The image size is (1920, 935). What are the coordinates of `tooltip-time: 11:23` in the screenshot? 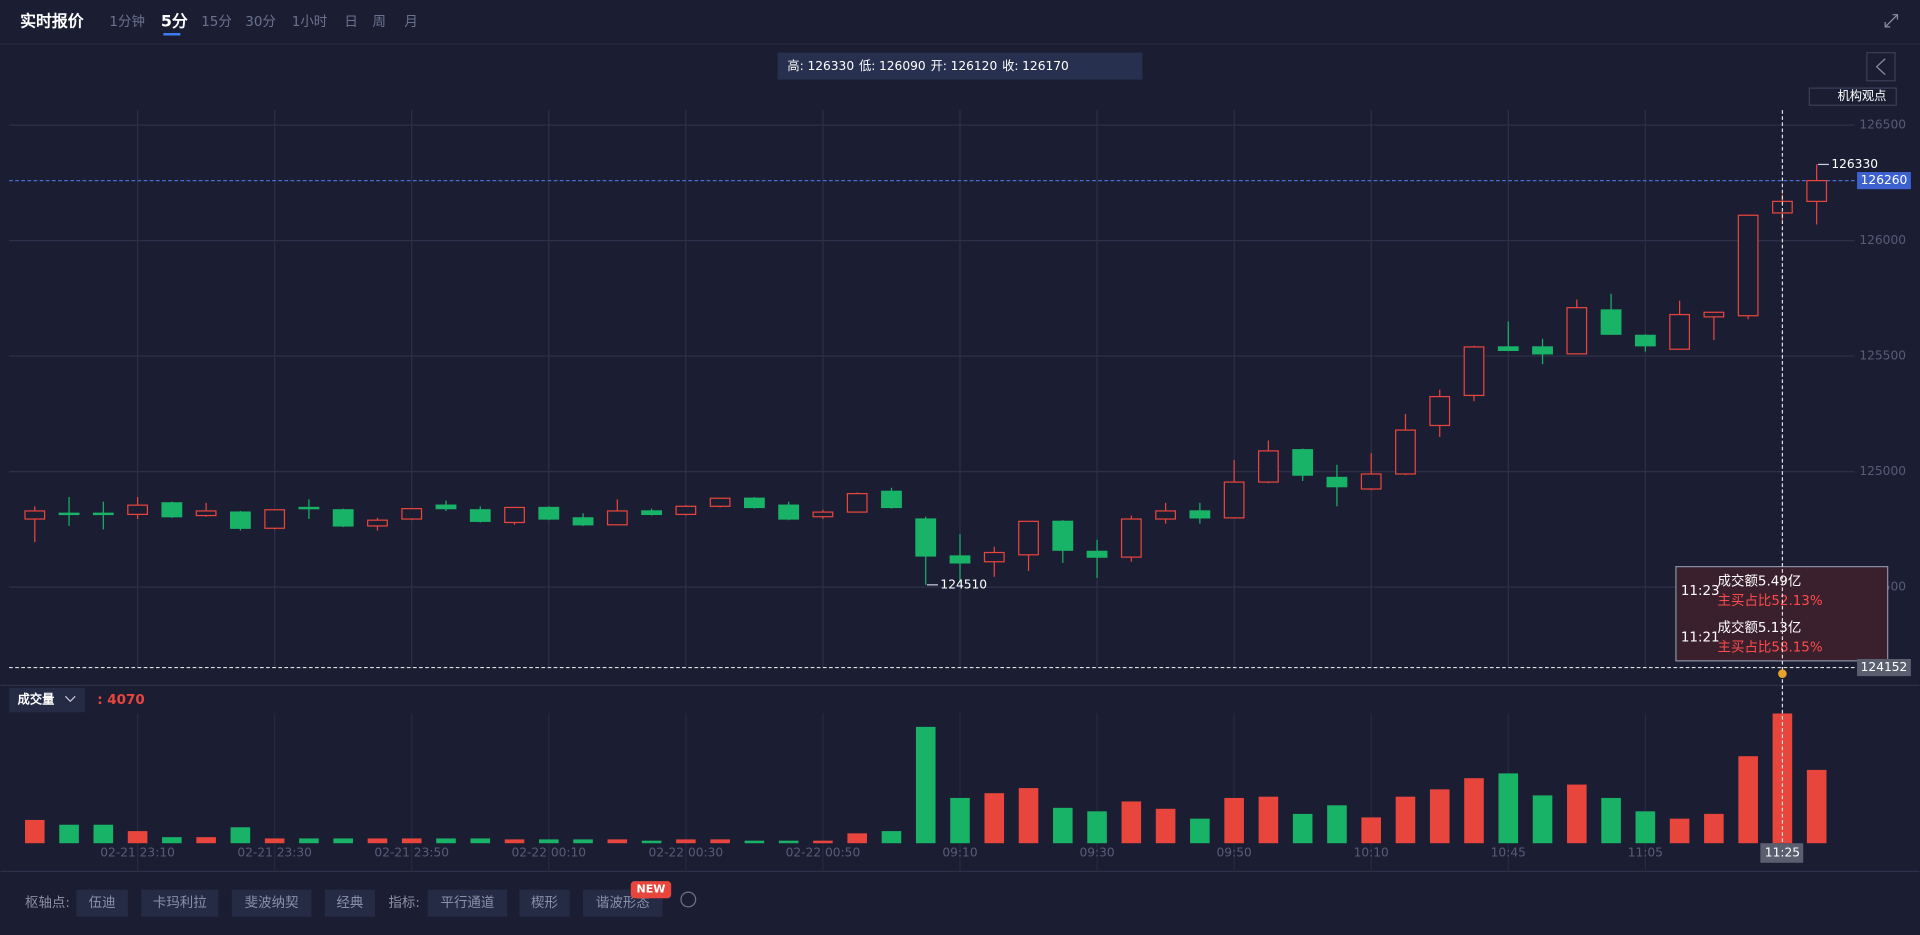 It's located at (1700, 591).